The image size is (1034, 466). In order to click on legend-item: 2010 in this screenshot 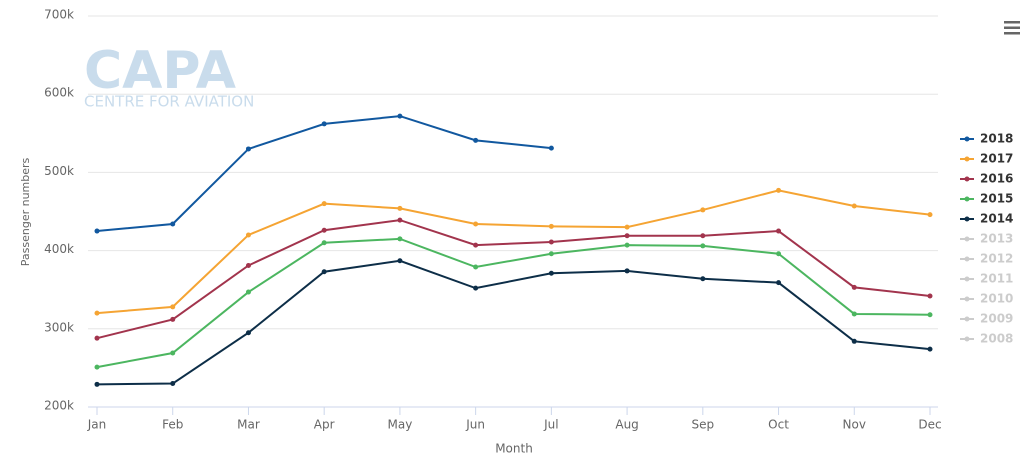, I will do `click(986, 299)`.